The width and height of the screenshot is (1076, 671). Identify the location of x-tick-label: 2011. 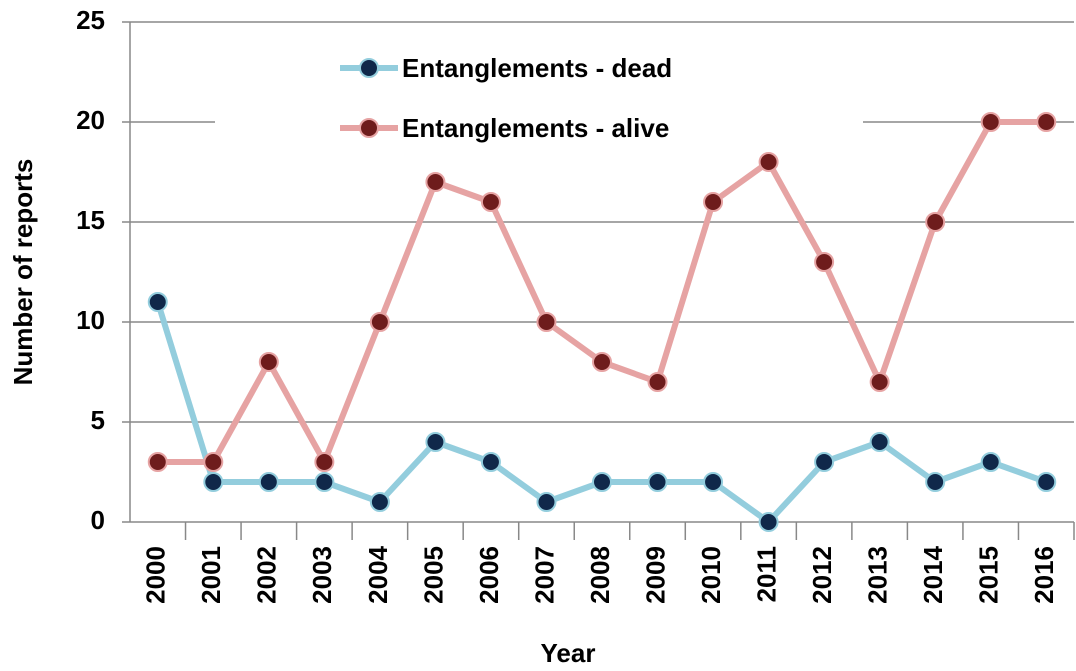
(766, 574).